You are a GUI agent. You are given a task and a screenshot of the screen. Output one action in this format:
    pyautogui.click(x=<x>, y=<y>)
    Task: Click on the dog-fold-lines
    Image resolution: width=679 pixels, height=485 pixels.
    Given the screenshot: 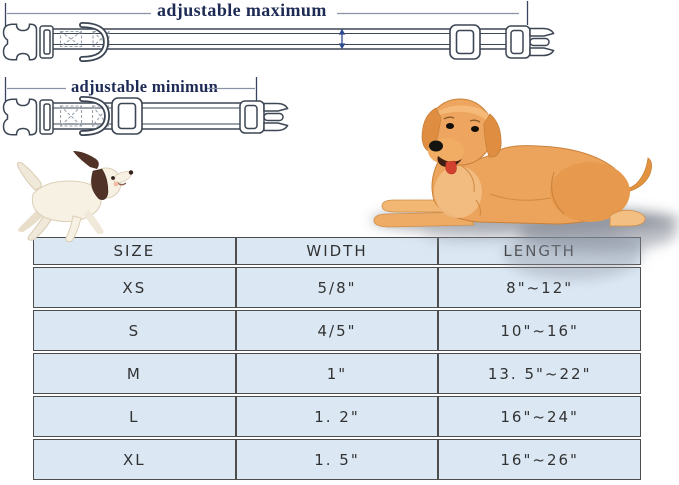 What is the action you would take?
    pyautogui.click(x=506, y=191)
    